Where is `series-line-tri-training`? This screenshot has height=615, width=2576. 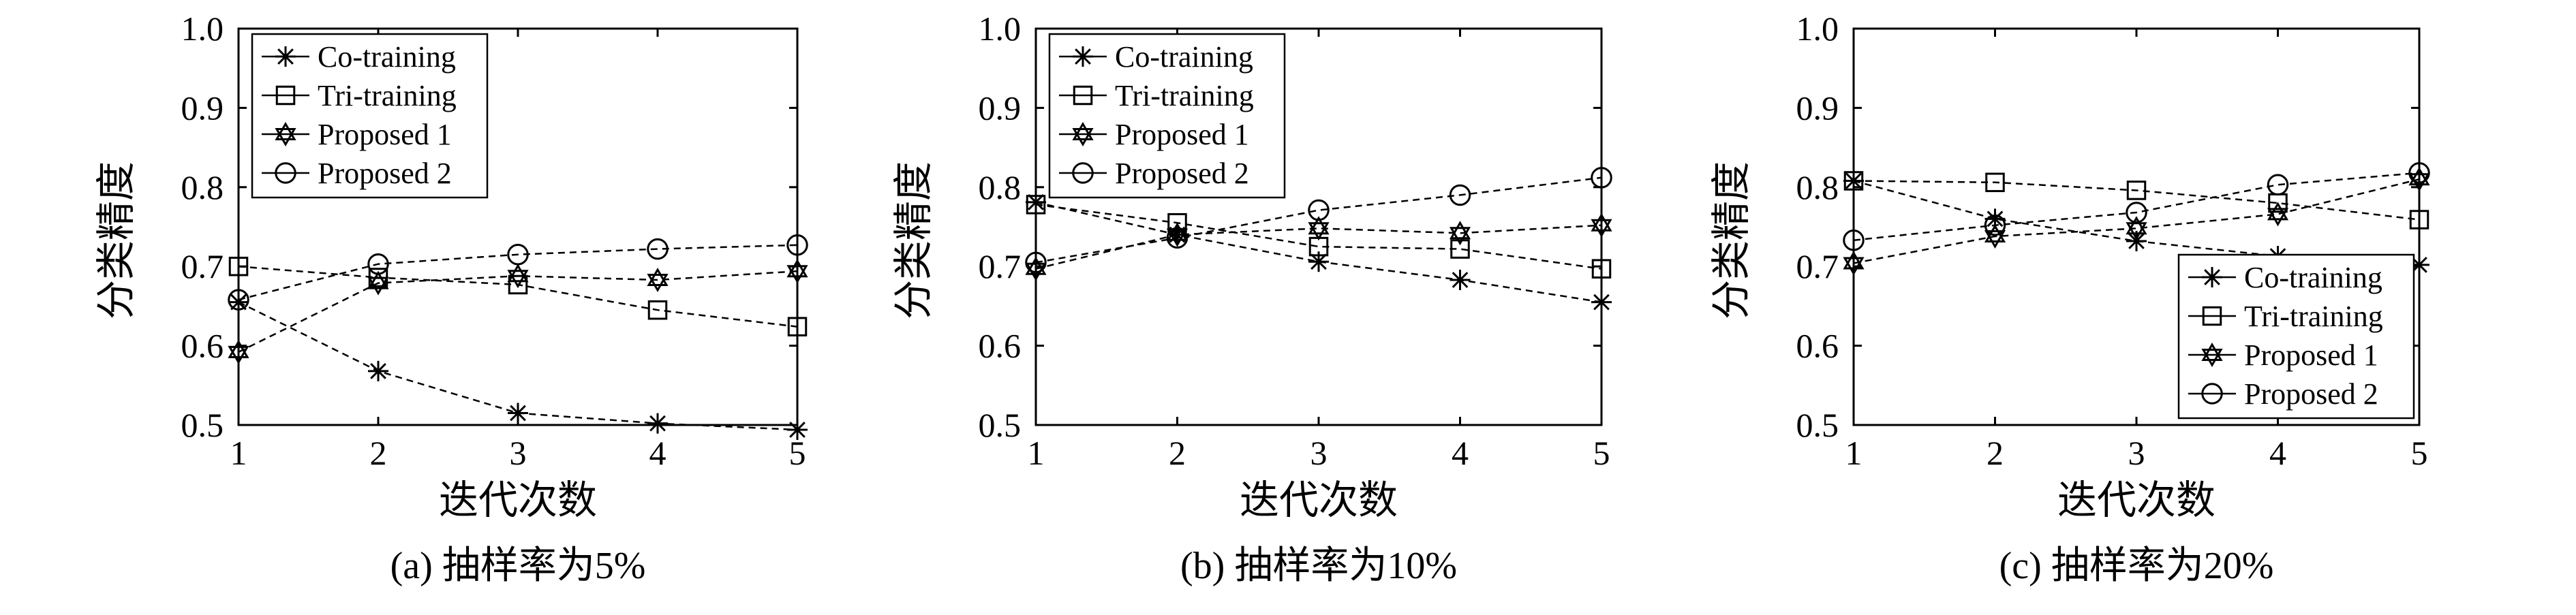
series-line-tri-training is located at coordinates (2136, 200).